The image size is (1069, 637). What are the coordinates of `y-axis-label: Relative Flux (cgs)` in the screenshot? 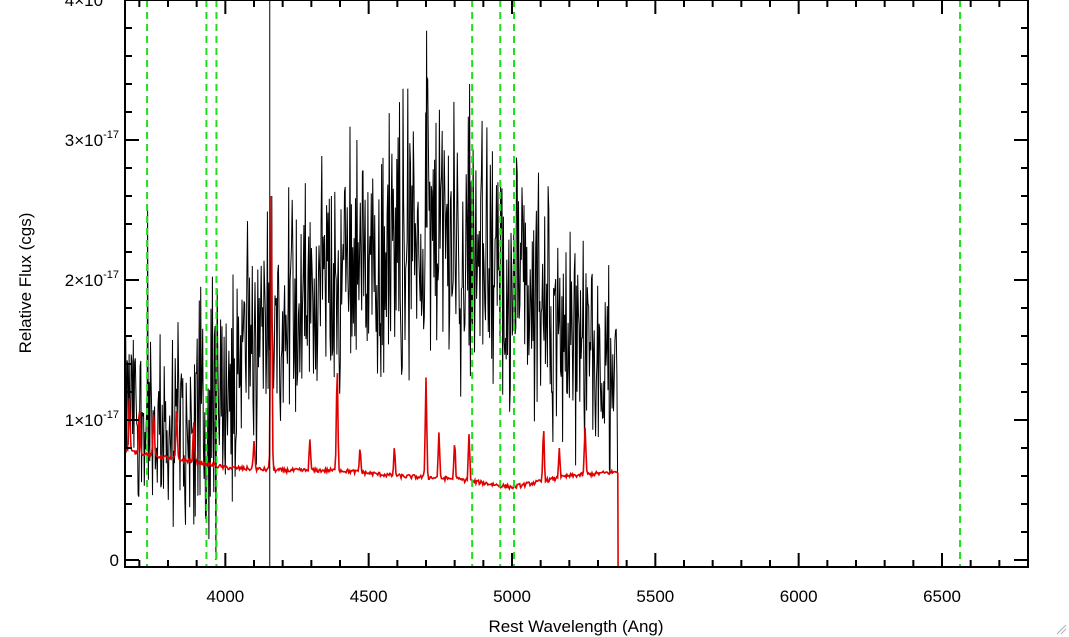 It's located at (25, 283).